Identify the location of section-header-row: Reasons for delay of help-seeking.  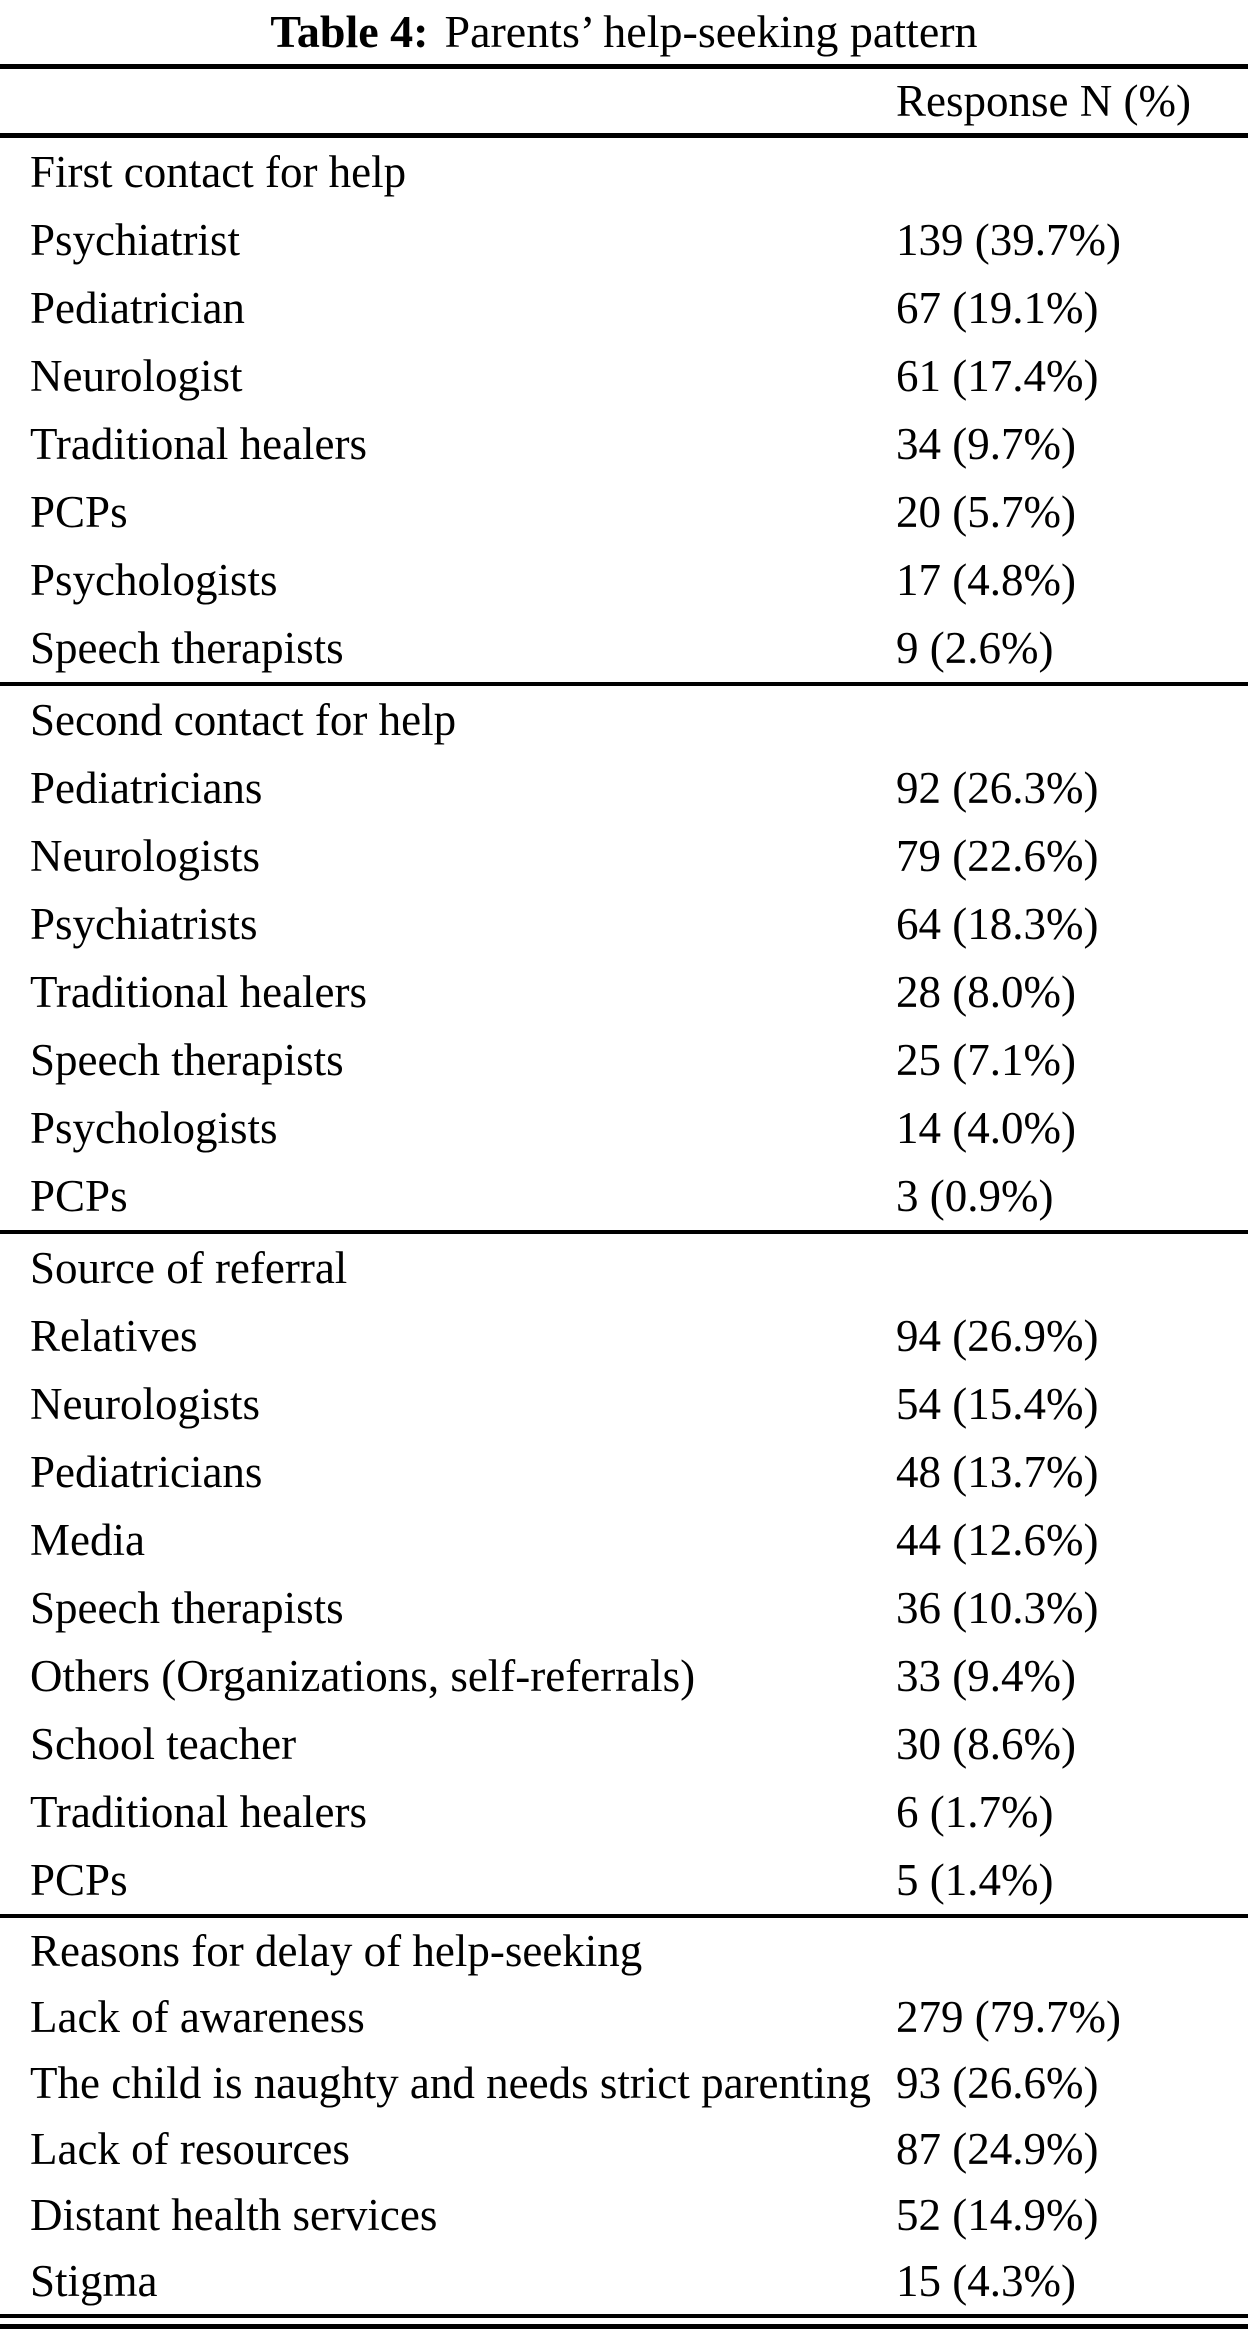
(624, 1951).